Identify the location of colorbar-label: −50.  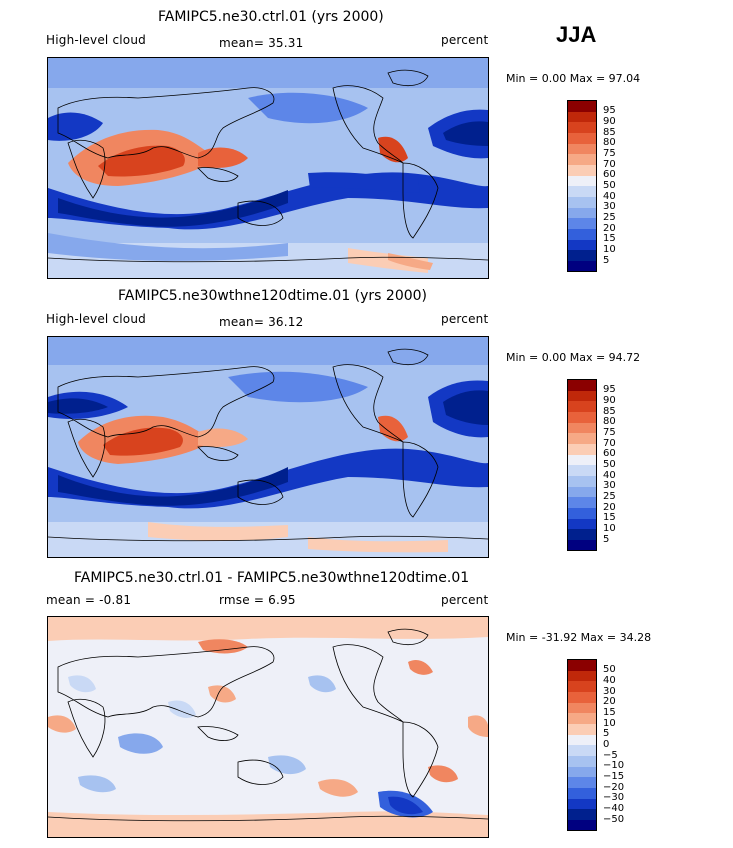
(614, 819).